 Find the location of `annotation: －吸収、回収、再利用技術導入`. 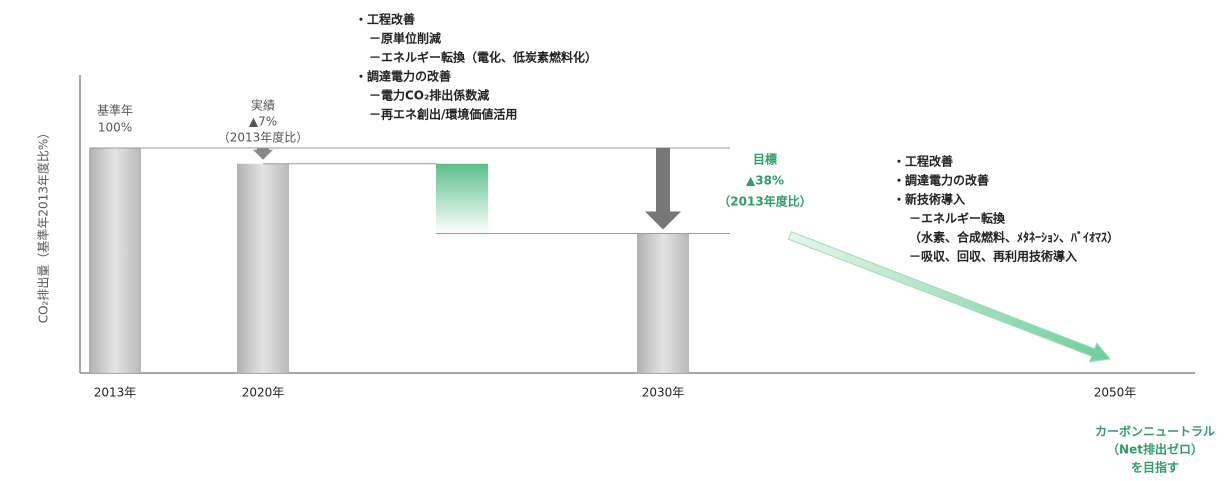

annotation: －吸収、回収、再利用技術導入 is located at coordinates (993, 256).